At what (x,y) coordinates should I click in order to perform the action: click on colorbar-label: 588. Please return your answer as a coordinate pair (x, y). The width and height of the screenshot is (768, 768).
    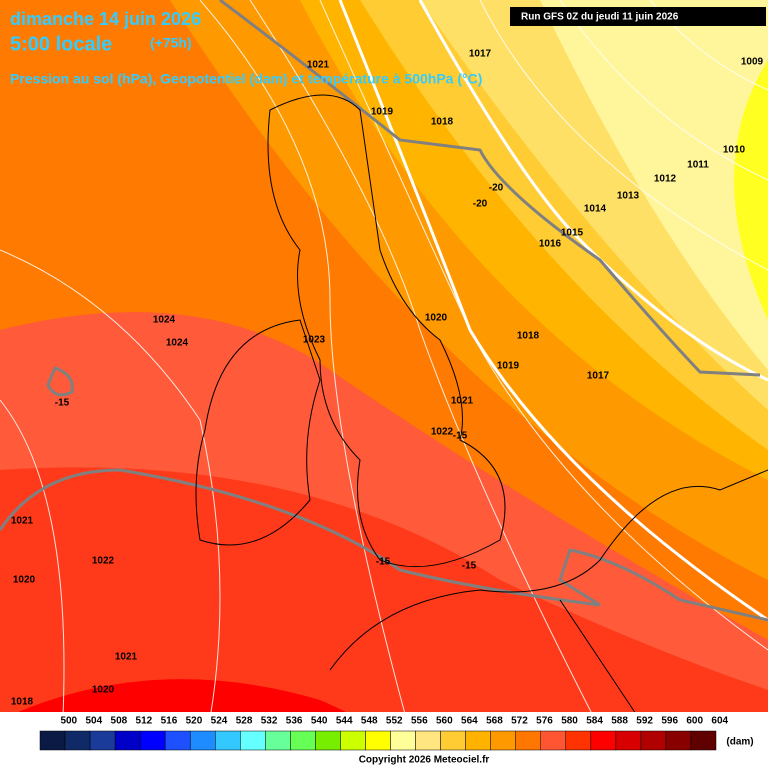
    Looking at the image, I should click on (619, 721).